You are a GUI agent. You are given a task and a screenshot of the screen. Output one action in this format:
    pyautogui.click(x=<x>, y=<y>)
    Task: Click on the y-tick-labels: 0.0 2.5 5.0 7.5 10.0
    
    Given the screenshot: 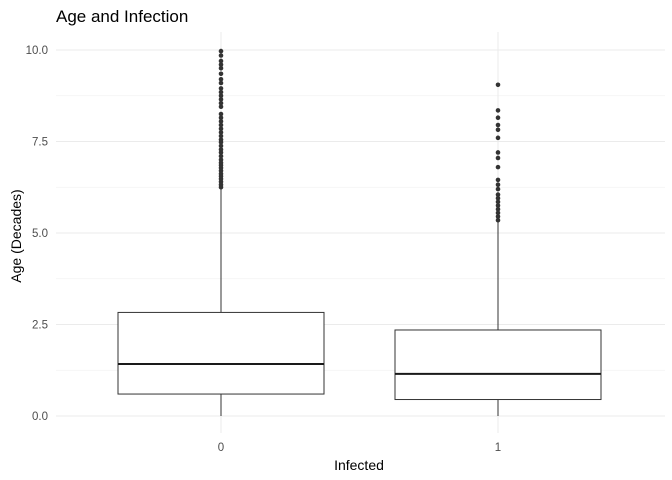 What is the action you would take?
    pyautogui.click(x=37, y=234)
    